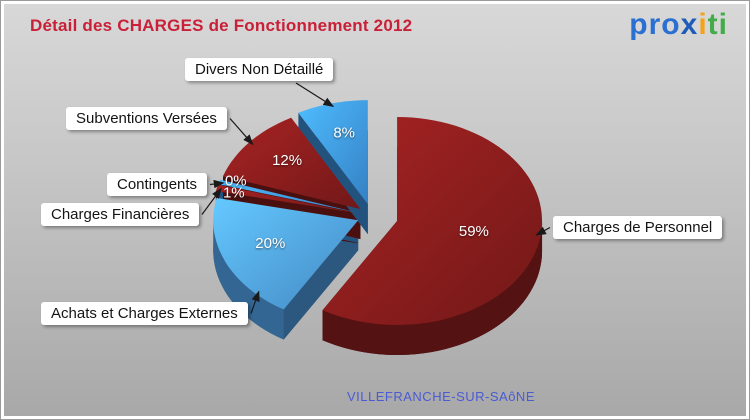 The height and width of the screenshot is (420, 750). What do you see at coordinates (120, 214) in the screenshot?
I see `slice-callout-2: Charges Financières` at bounding box center [120, 214].